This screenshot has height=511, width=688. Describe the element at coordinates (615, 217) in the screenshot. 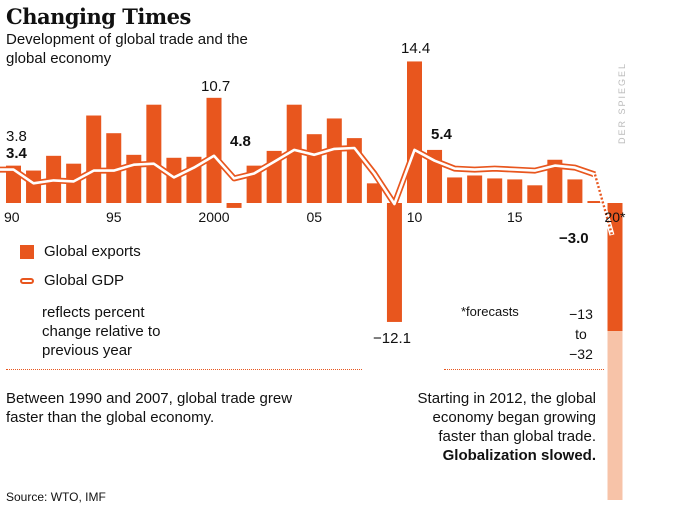

I see `x-tick-label: 20*` at that location.